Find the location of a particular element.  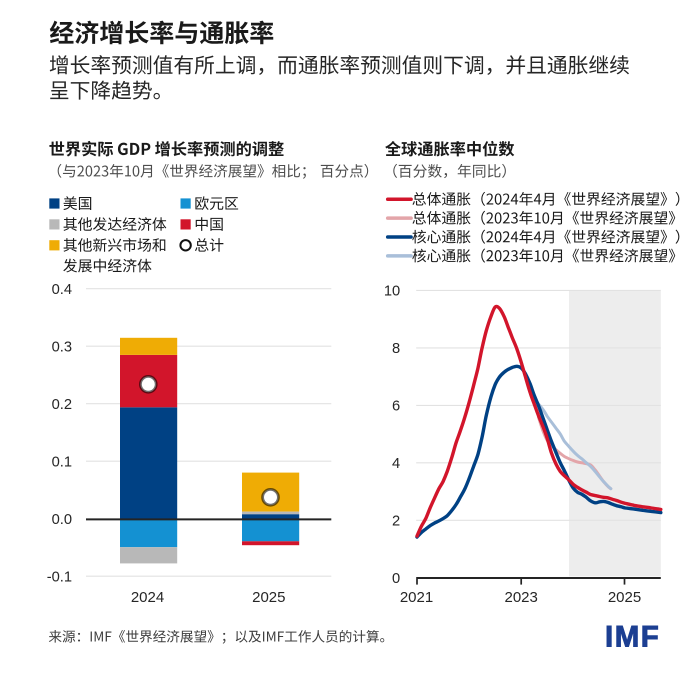

svg-text: 0.4 is located at coordinates (62, 290).